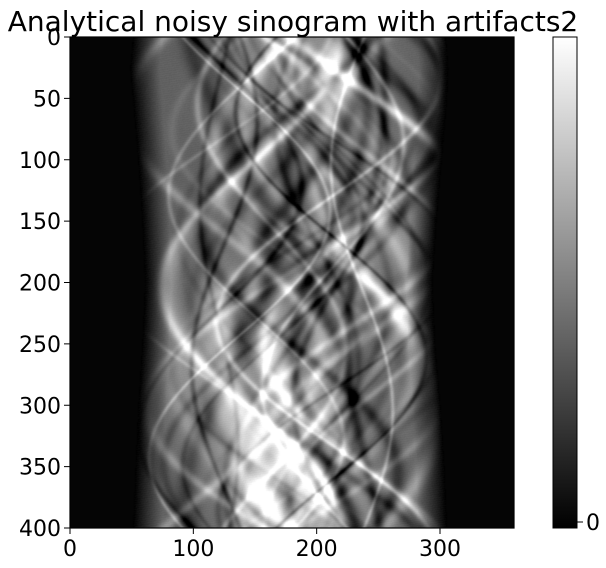 This screenshot has height=568, width=606. I want to click on x-tick-label: 0, so click(70, 549).